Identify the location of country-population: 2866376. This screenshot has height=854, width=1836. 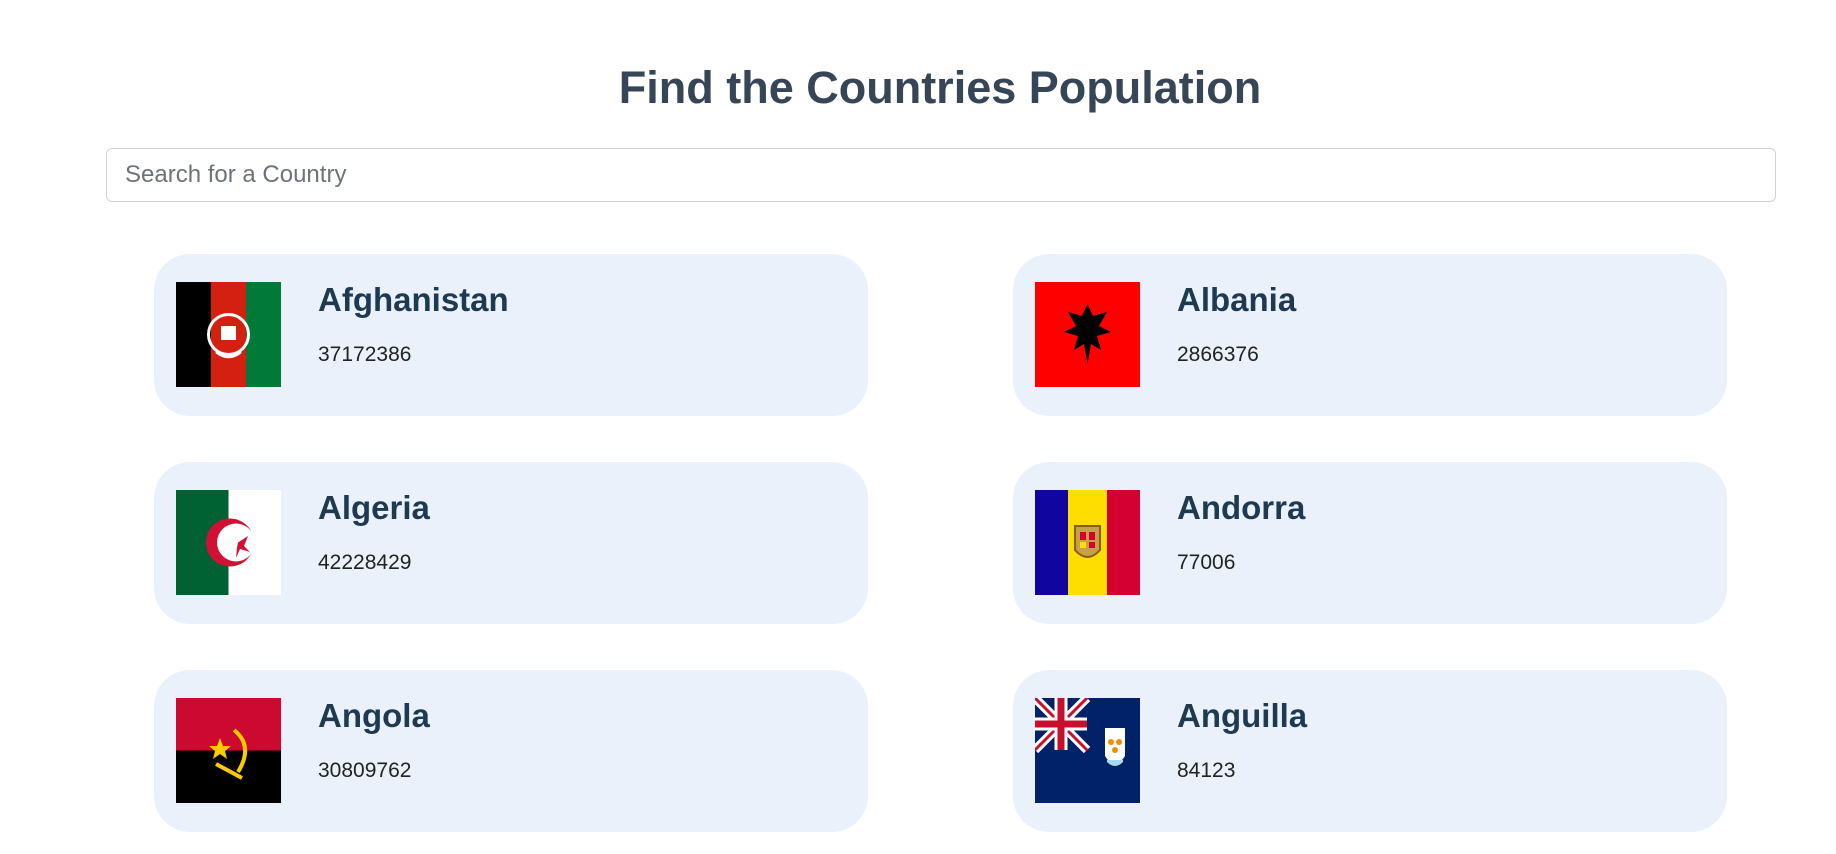
(1218, 354).